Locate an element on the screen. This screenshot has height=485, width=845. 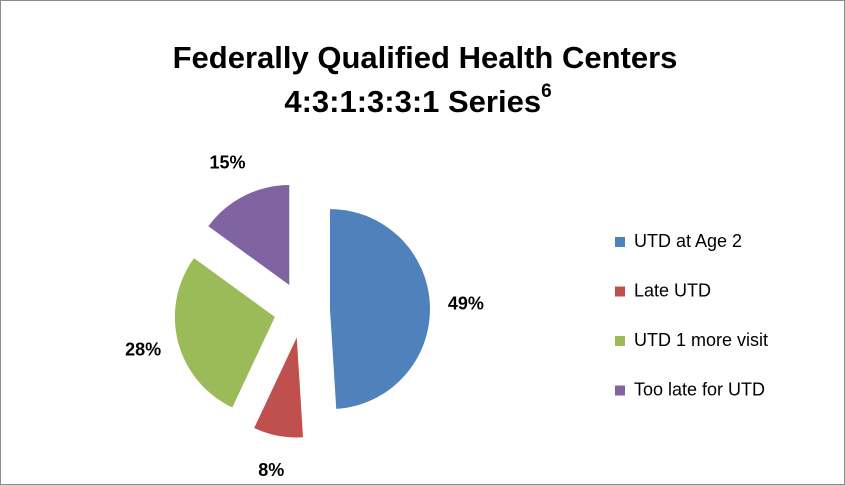
legend-label: UTD at Age 2 is located at coordinates (688, 241).